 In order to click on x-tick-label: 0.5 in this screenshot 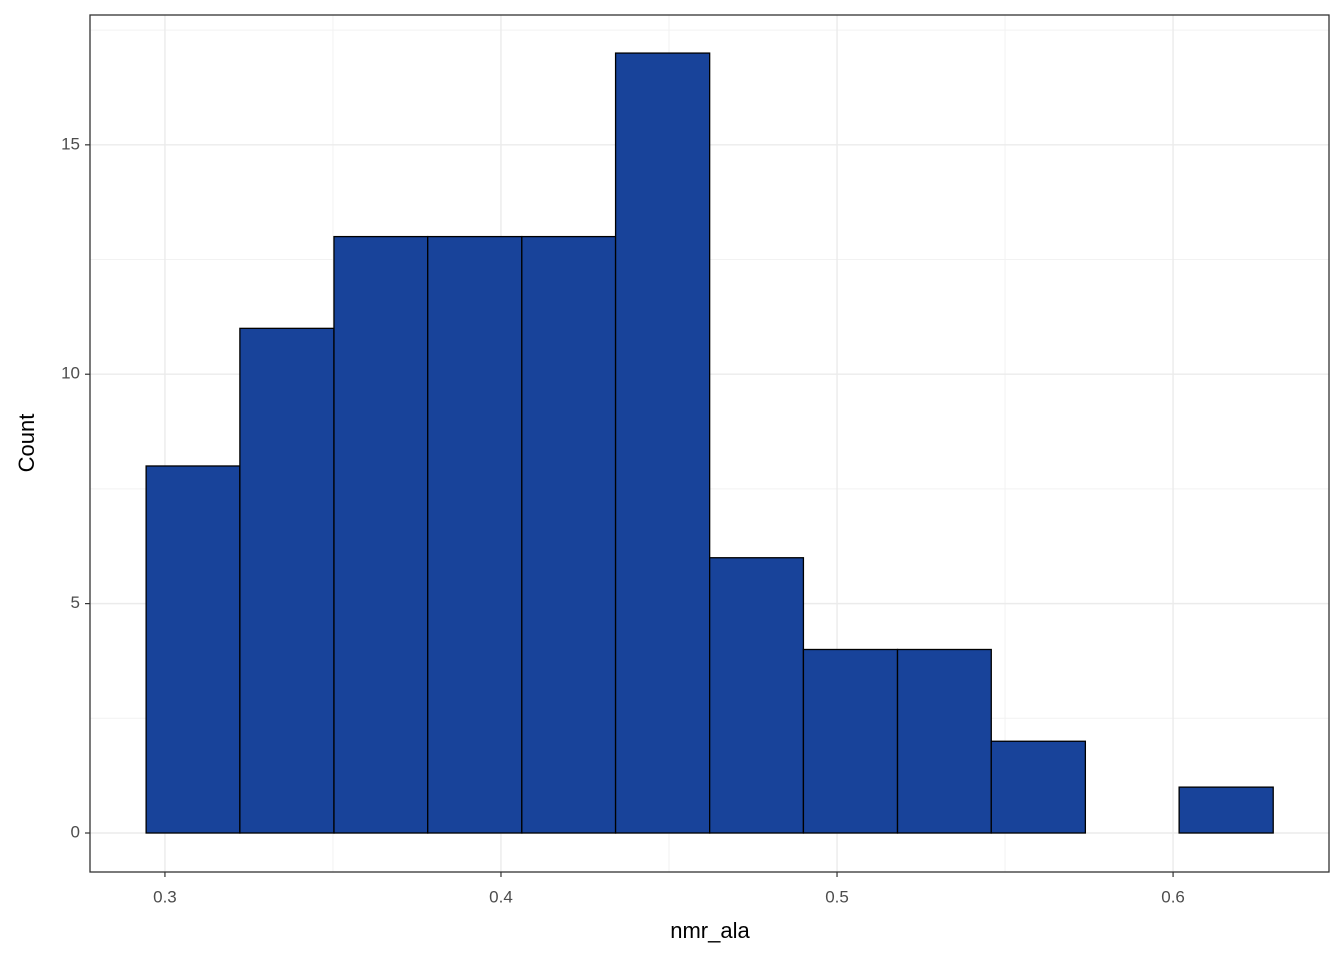, I will do `click(837, 896)`.